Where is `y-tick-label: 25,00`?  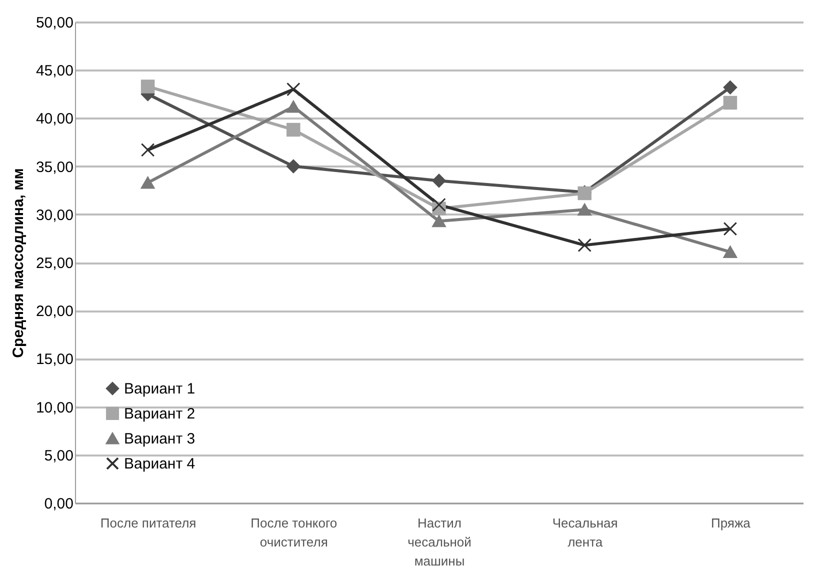
y-tick-label: 25,00 is located at coordinates (55, 263).